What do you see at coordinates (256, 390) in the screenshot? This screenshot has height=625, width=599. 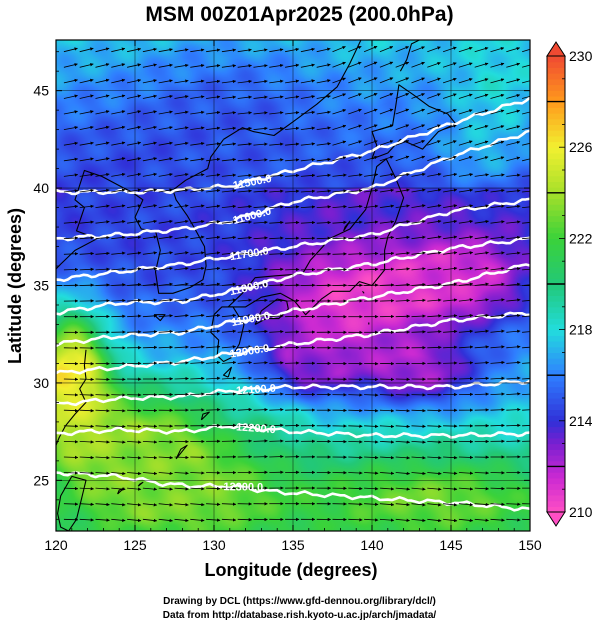 I see `contour-label: 12100.0` at bounding box center [256, 390].